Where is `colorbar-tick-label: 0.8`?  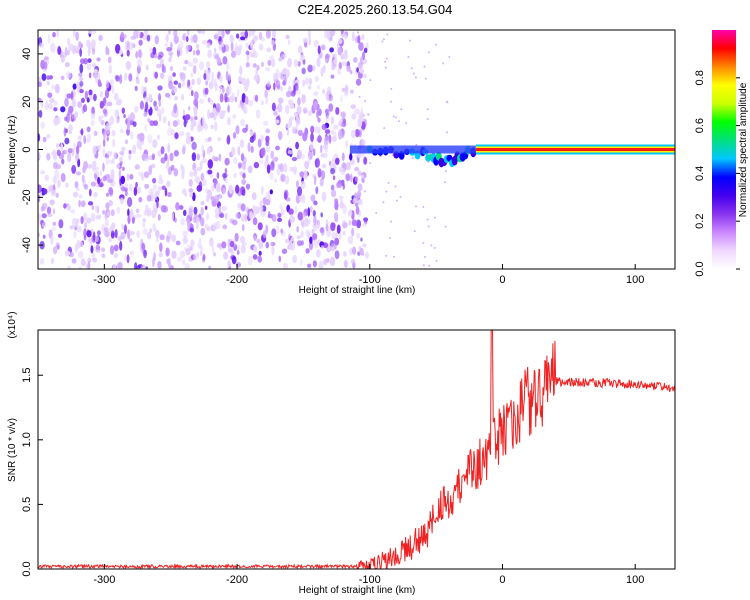
colorbar-tick-label: 0.8 is located at coordinates (700, 77).